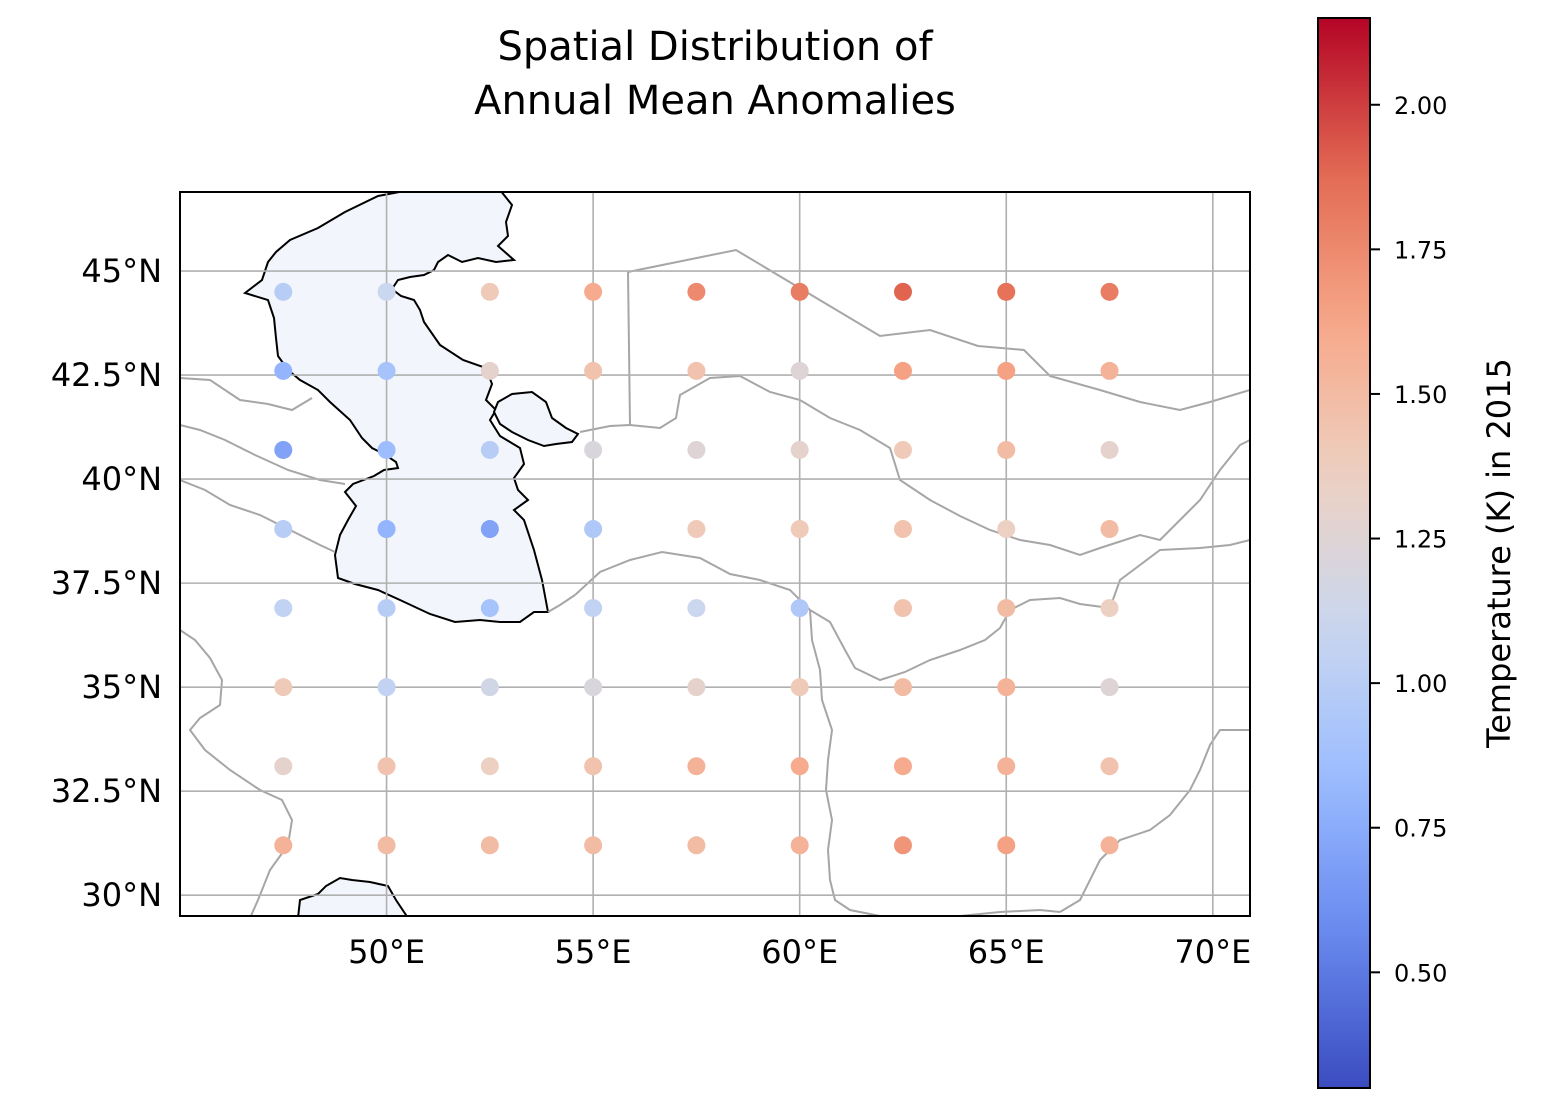 This screenshot has width=1542, height=1110. I want to click on colorbar-label: Temperature (K) in 2015, so click(1499, 553).